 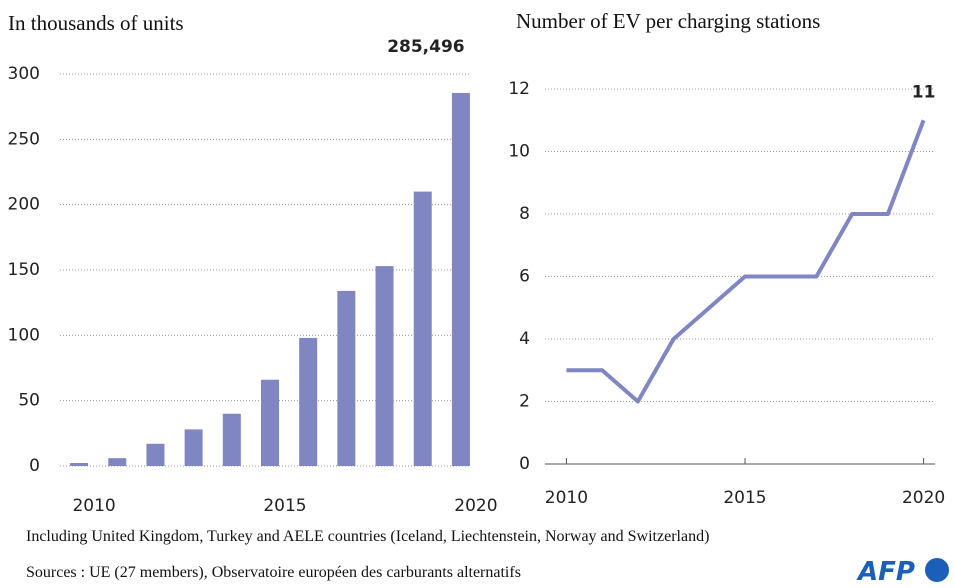 What do you see at coordinates (425, 47) in the screenshot?
I see `data-label: 285,496` at bounding box center [425, 47].